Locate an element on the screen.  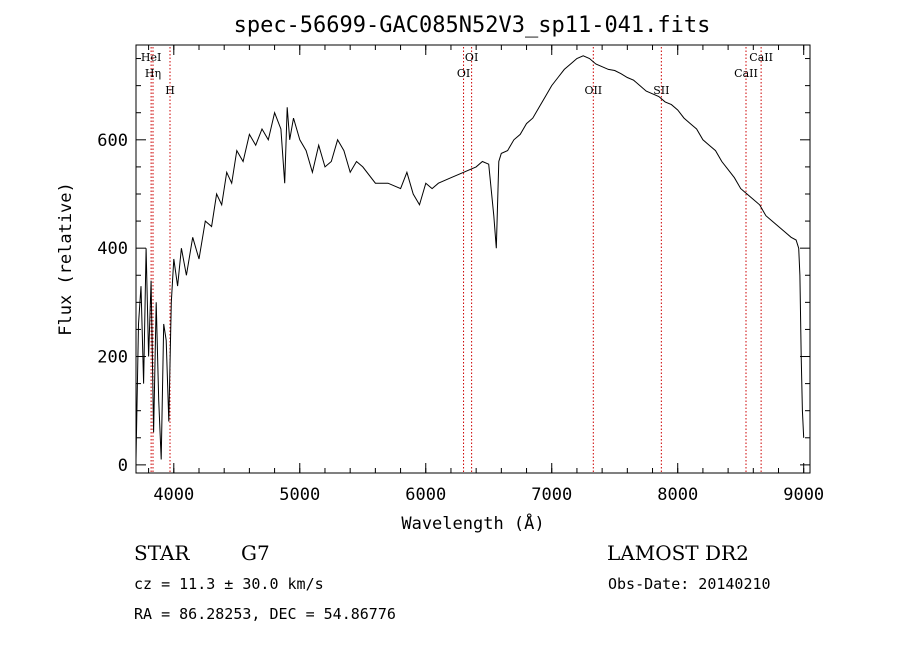
x-tick-label: 8000 is located at coordinates (677, 495).